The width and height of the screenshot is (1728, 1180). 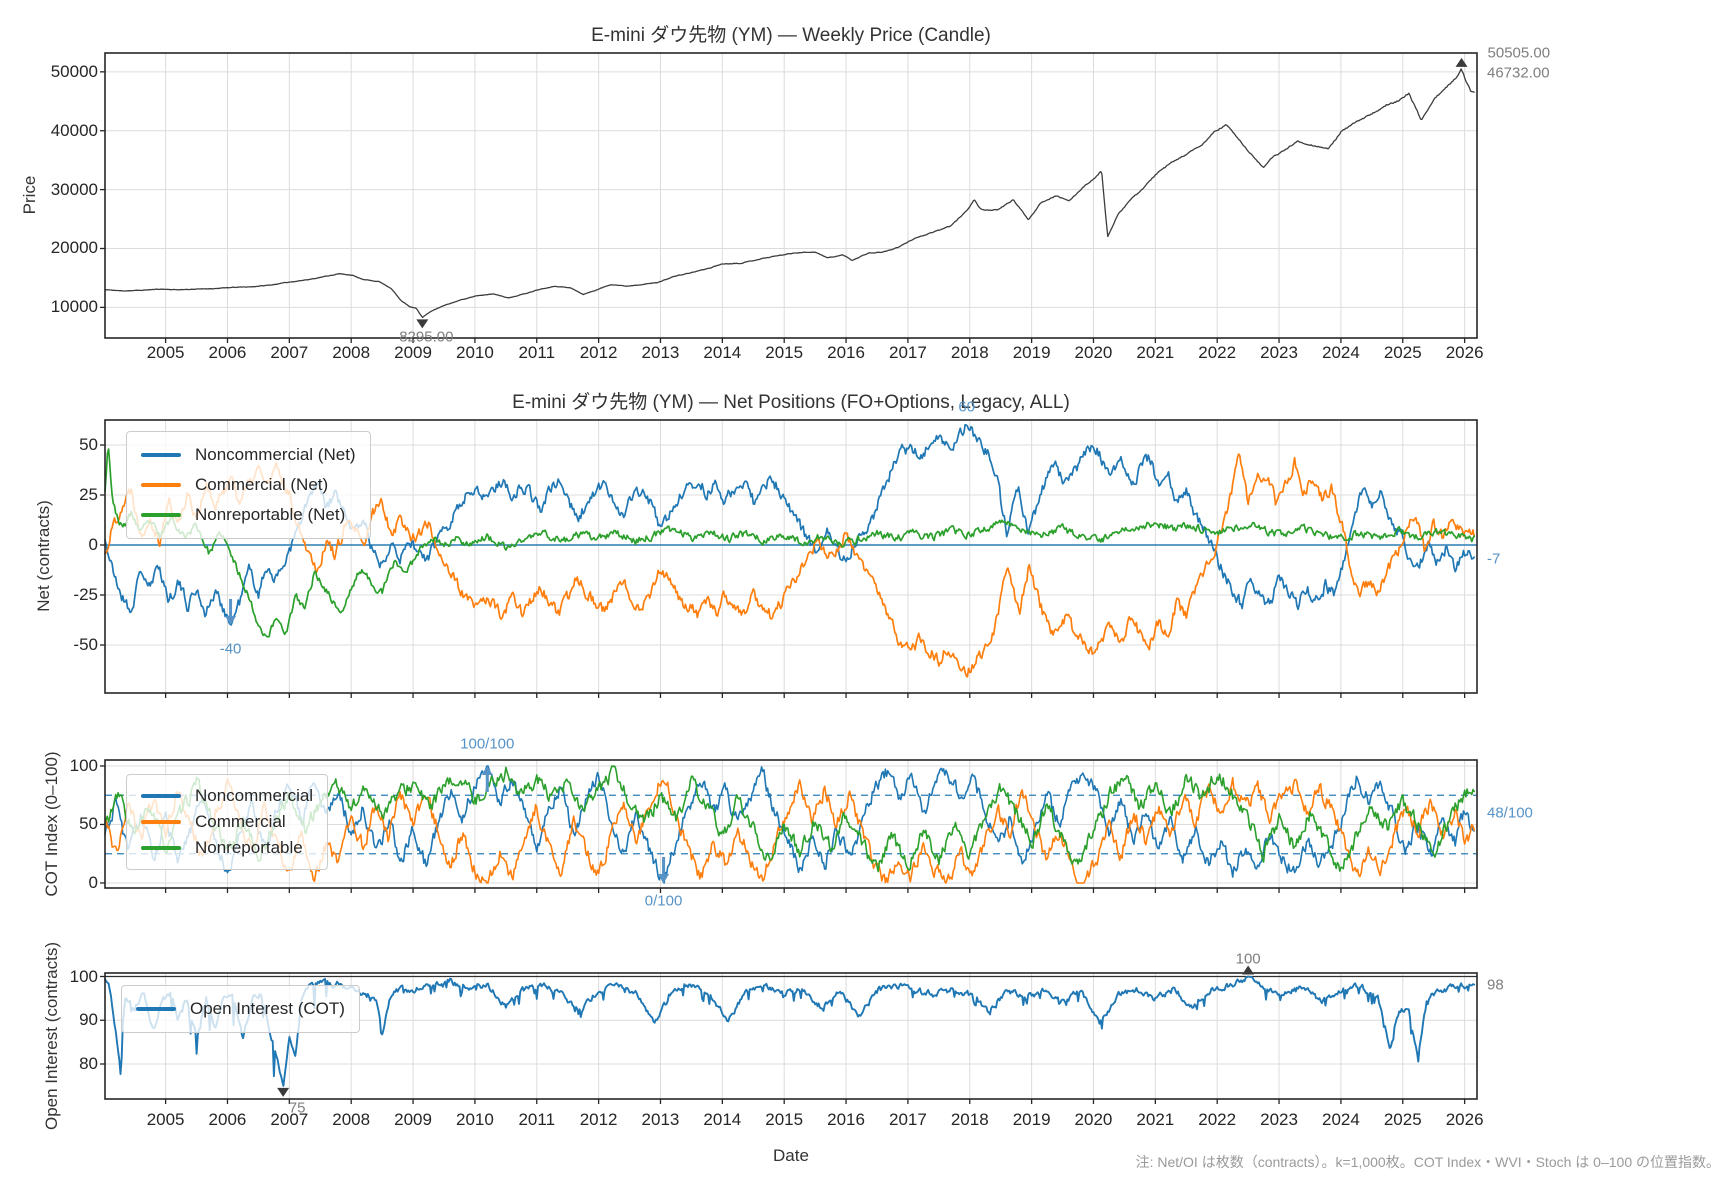 I want to click on panel-3-y-tick: 100, so click(x=83, y=765).